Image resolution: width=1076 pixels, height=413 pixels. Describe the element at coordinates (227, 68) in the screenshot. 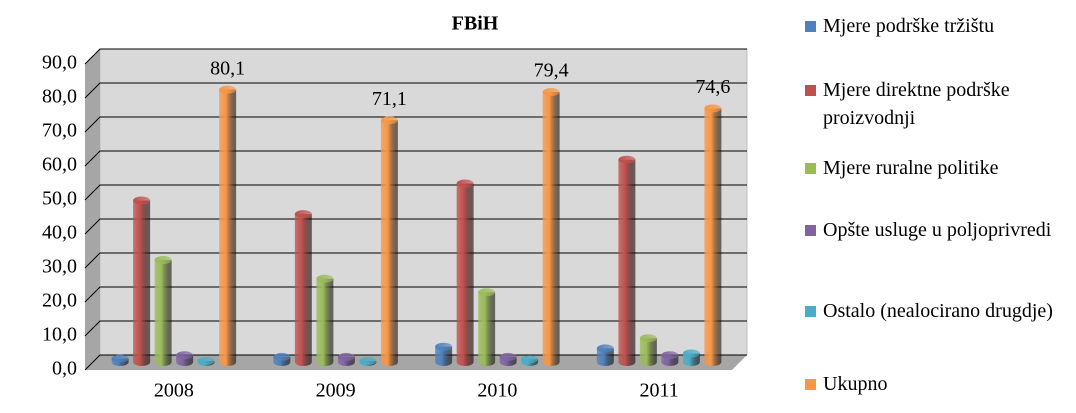

I see `data-label: 80,1` at that location.